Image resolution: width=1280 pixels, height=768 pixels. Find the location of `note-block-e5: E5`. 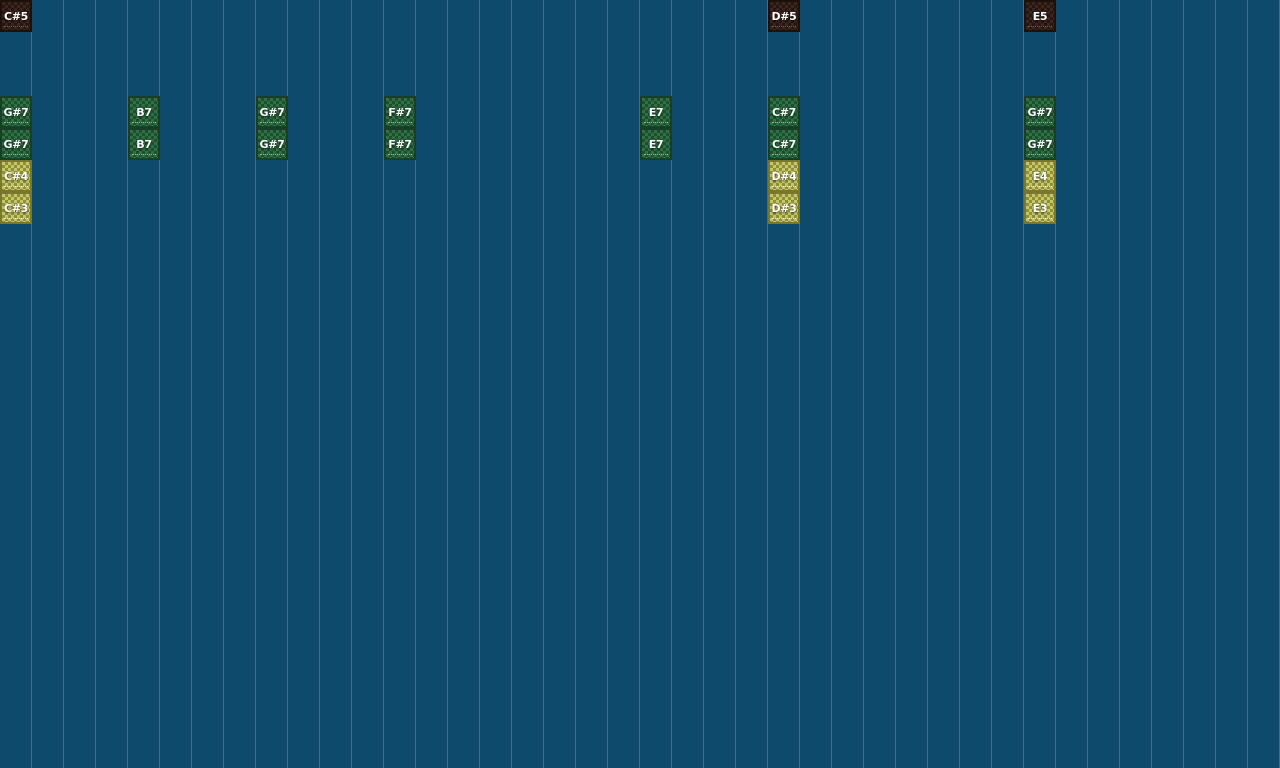

note-block-e5: E5 is located at coordinates (1040, 16).